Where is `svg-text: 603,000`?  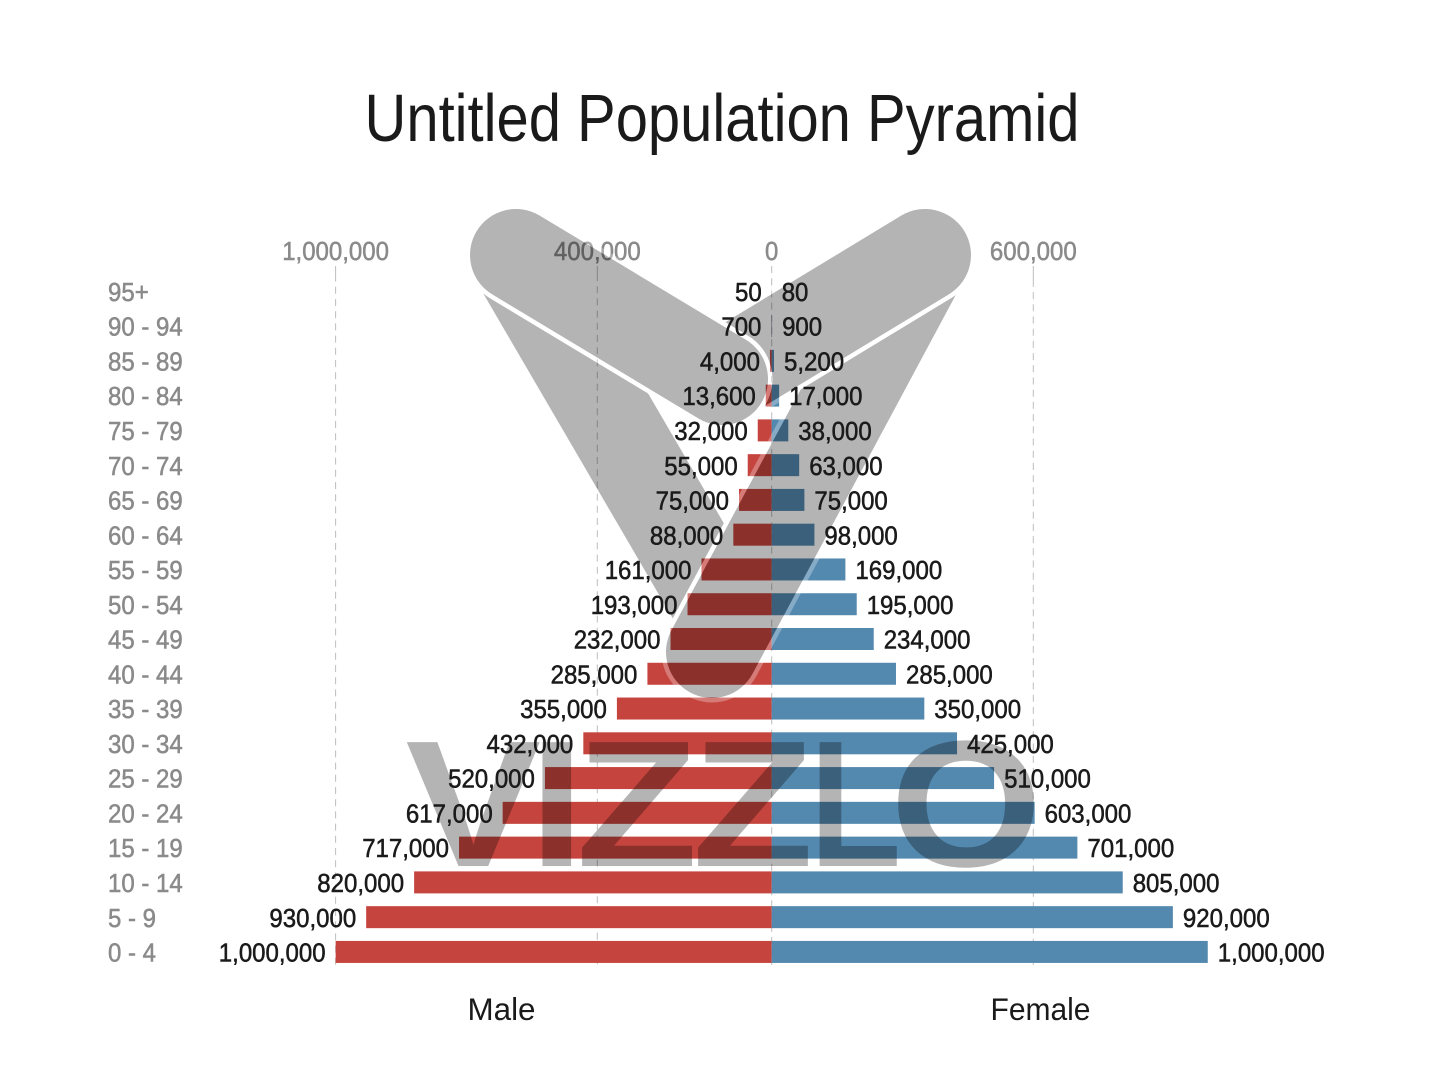
svg-text: 603,000 is located at coordinates (1088, 813).